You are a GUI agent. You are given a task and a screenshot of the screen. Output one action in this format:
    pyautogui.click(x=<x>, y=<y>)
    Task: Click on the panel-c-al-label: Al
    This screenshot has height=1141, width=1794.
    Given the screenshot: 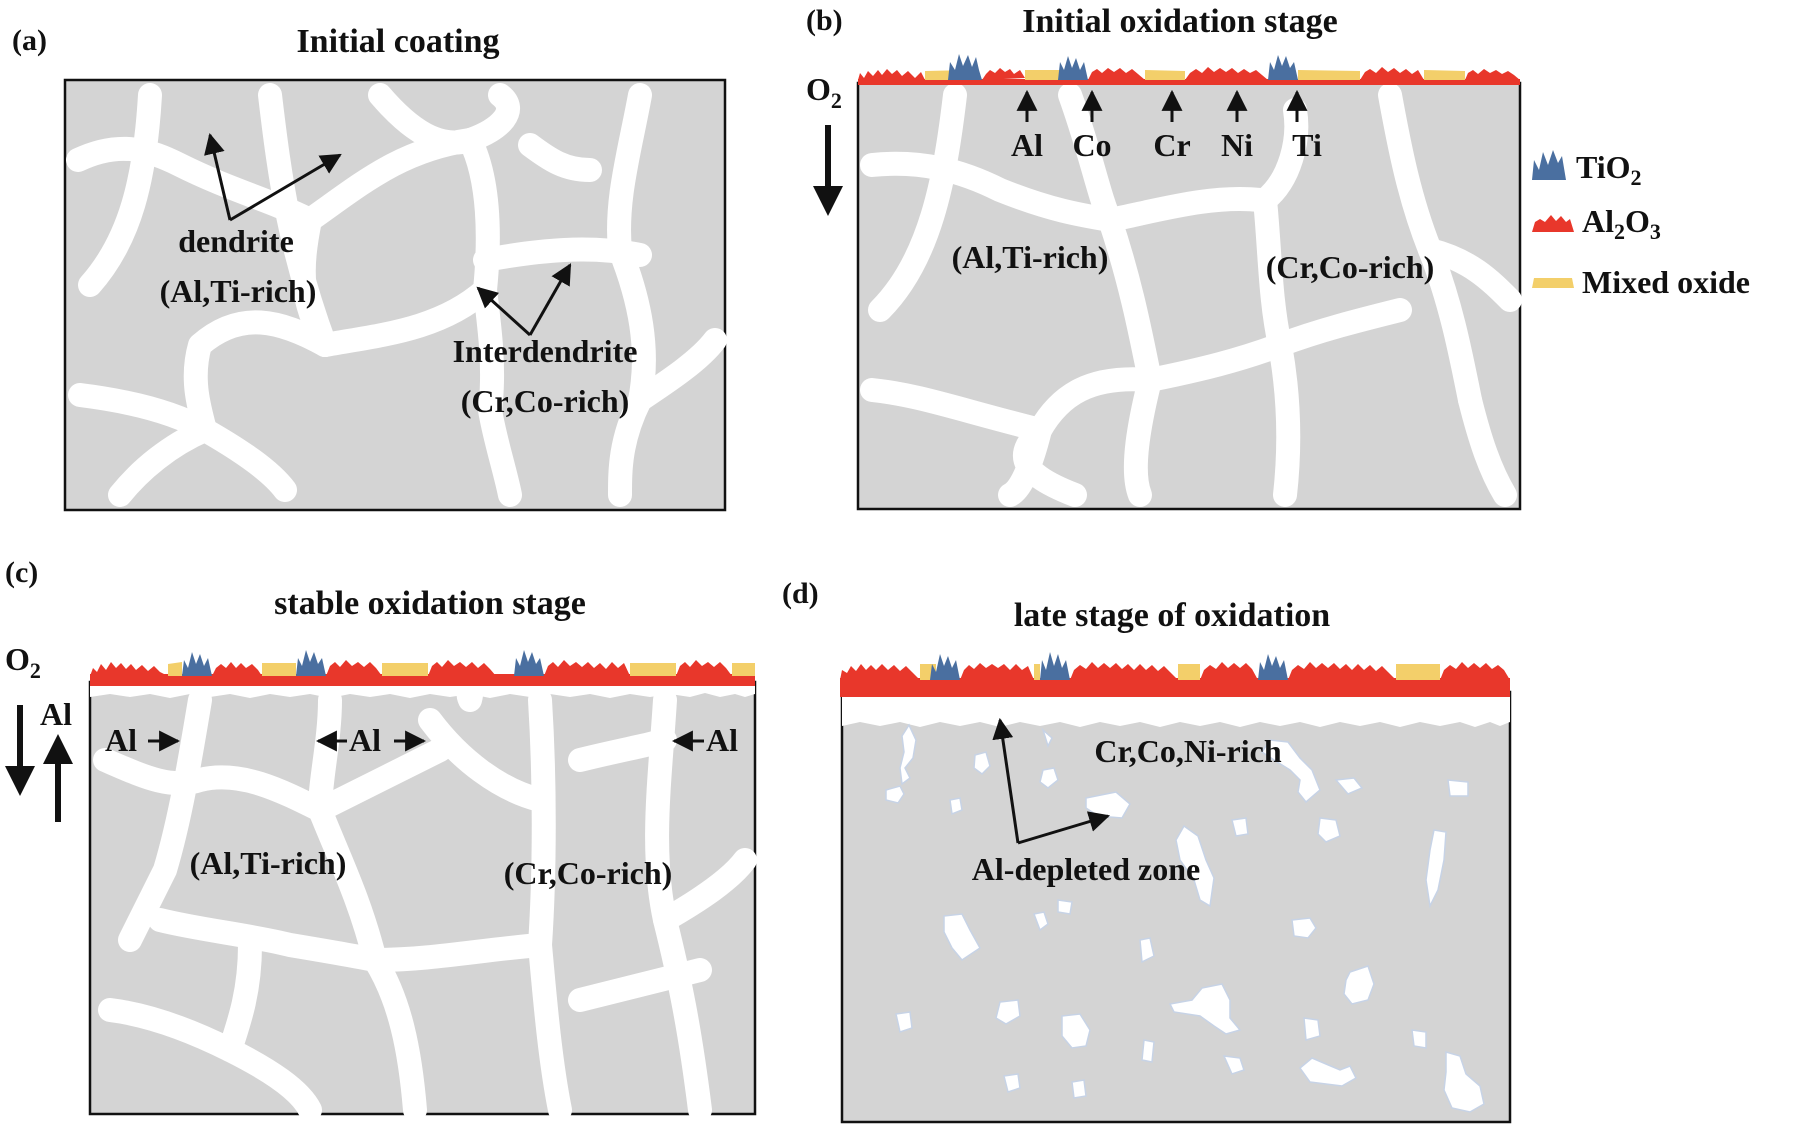 What is the action you would take?
    pyautogui.click(x=56, y=714)
    